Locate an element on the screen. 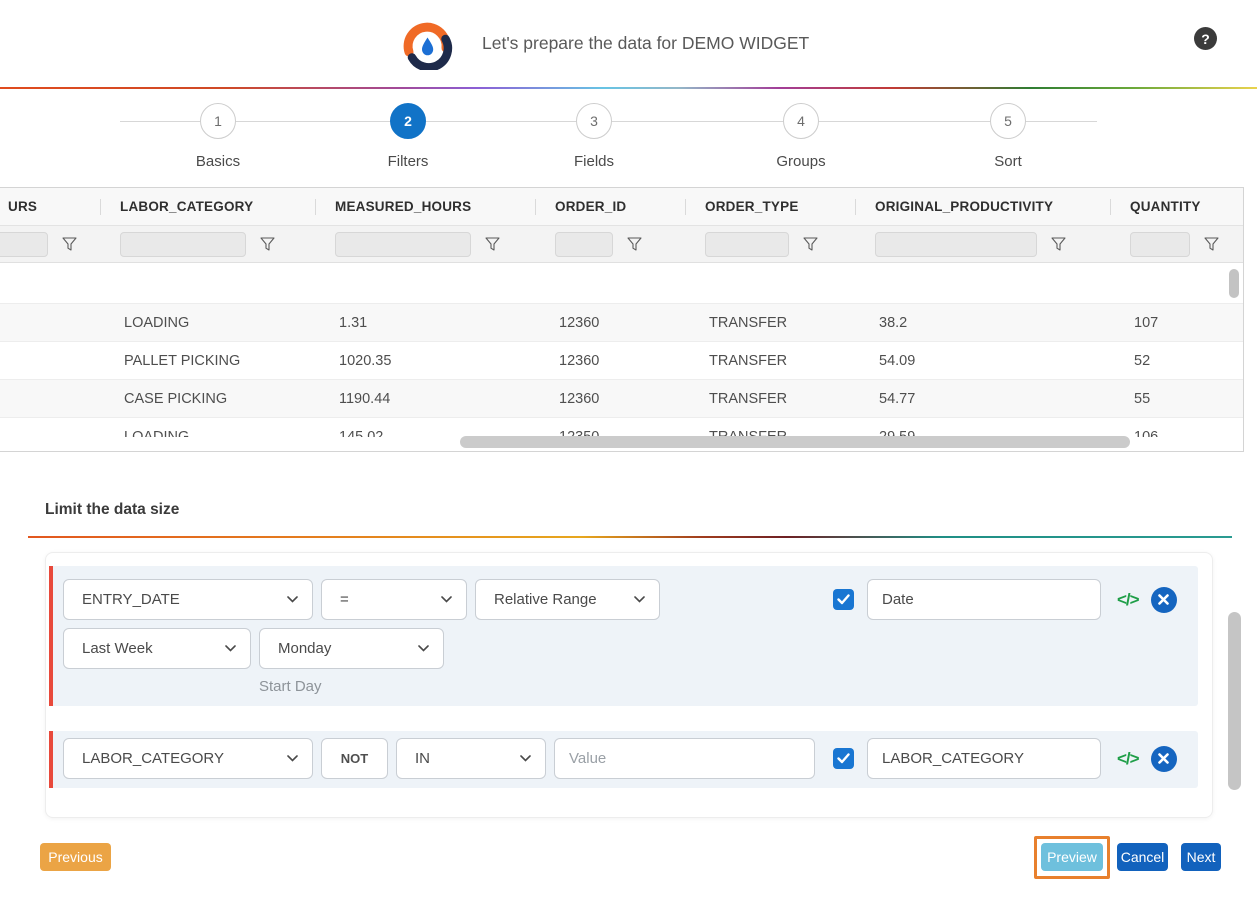 This screenshot has height=900, width=1257. period-select-value: Last Week is located at coordinates (117, 648).